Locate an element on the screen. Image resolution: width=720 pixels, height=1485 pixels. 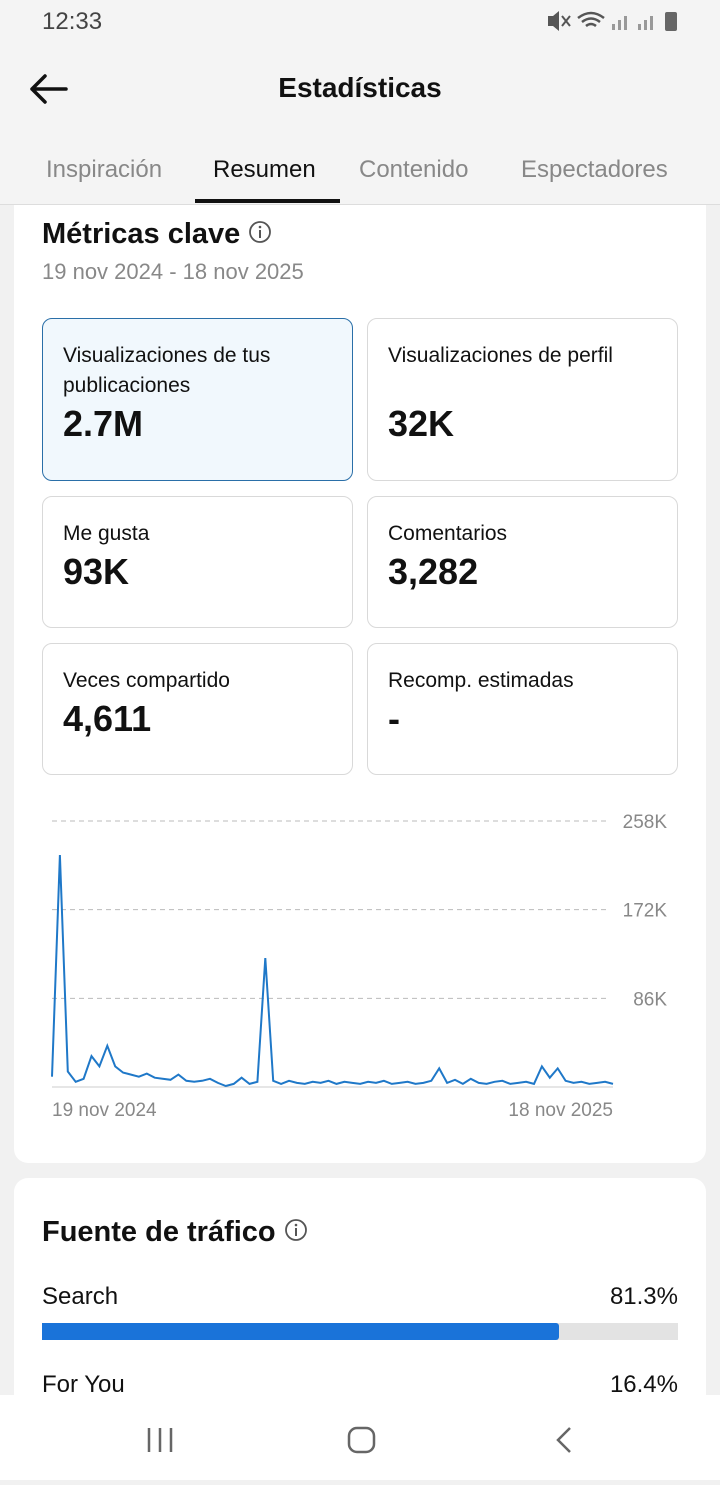
tab: Inspiración is located at coordinates (104, 169).